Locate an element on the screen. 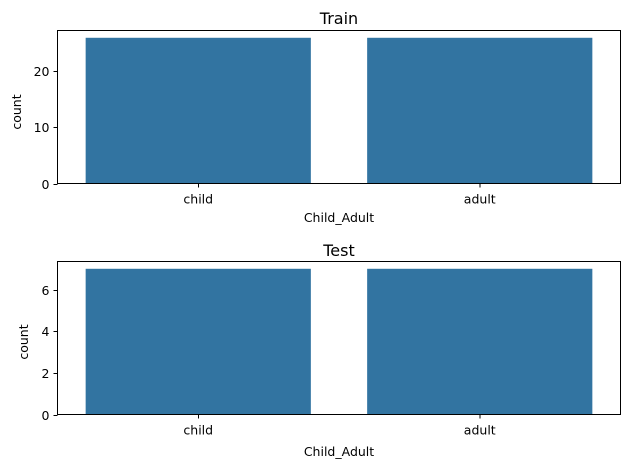  test-y-tick-label: 0 is located at coordinates (46, 415).